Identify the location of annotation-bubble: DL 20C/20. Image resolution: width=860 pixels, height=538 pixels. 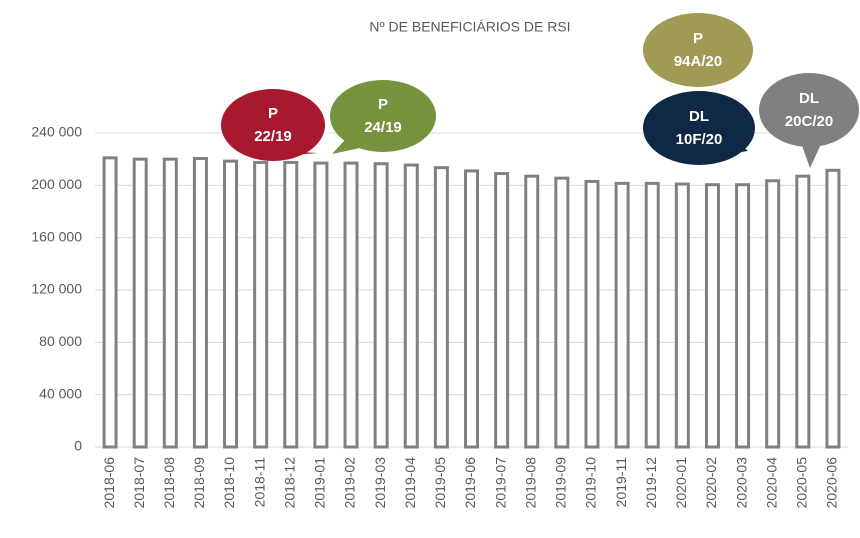
(809, 120).